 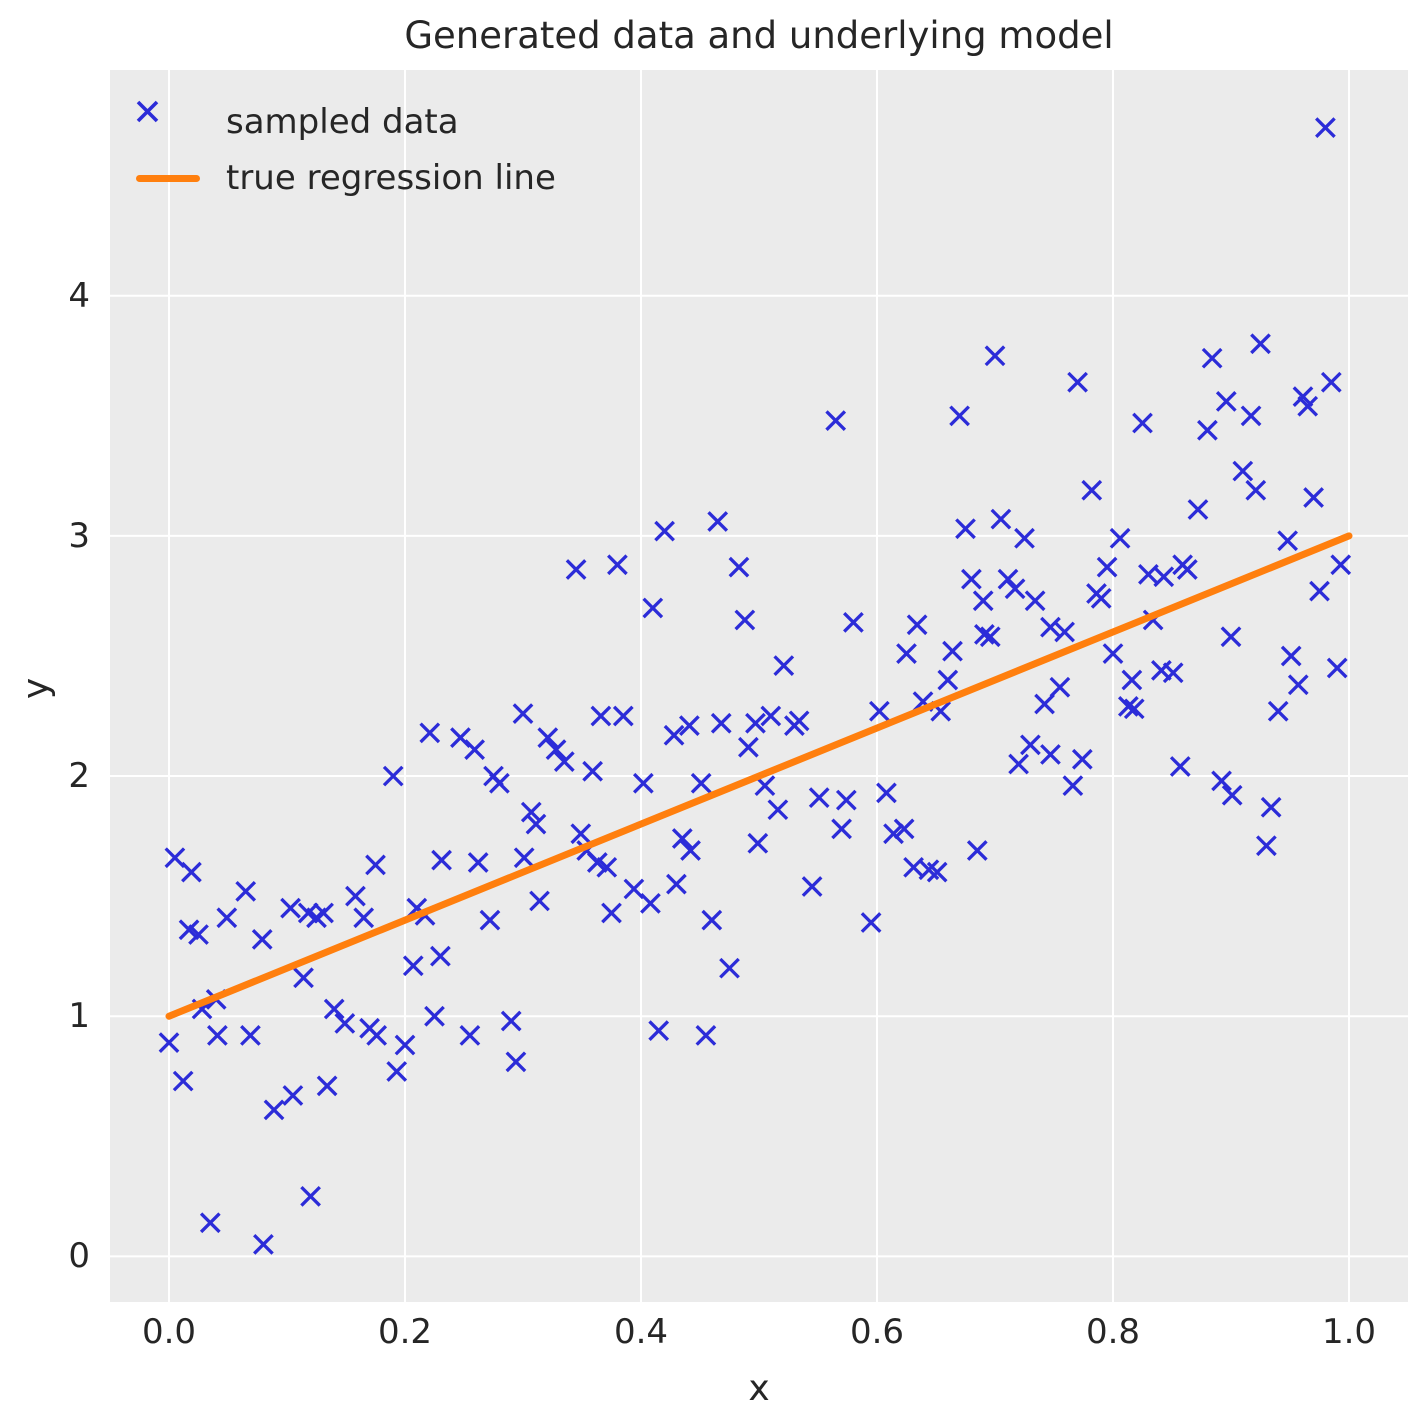 What do you see at coordinates (759, 35) in the screenshot?
I see `chart-title: Generated data and underlying model` at bounding box center [759, 35].